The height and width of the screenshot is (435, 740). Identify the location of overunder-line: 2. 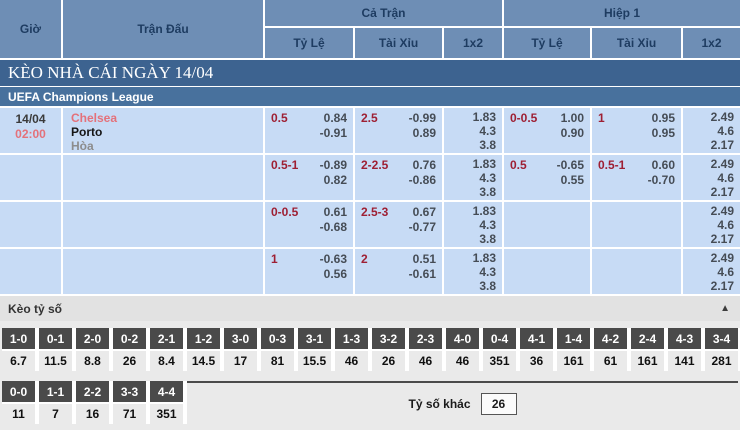
(364, 259).